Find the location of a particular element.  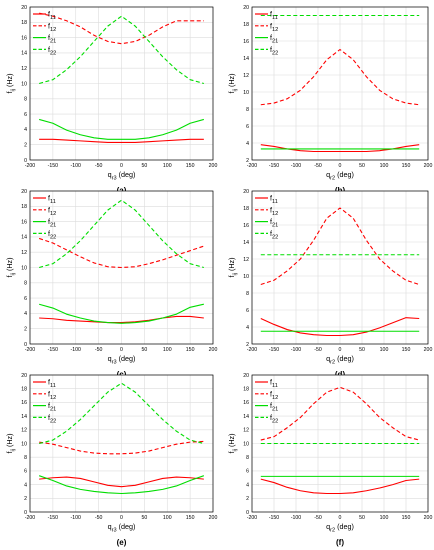

y-tick-label: 16 is located at coordinates (24, 38).